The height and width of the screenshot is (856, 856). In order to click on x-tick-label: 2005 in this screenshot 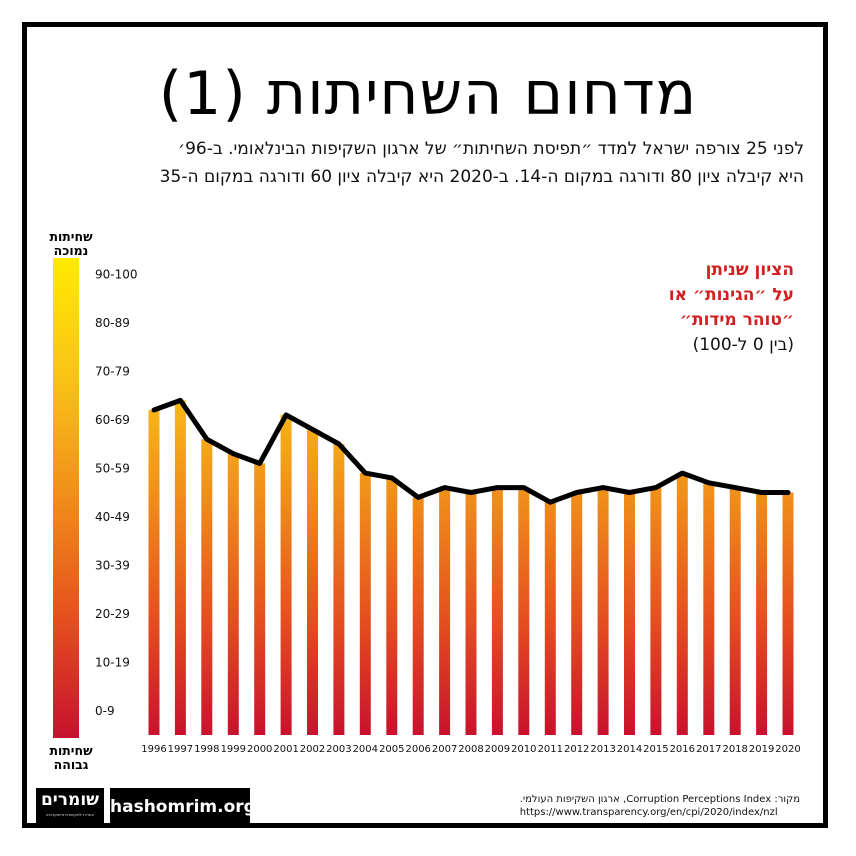, I will do `click(391, 749)`.